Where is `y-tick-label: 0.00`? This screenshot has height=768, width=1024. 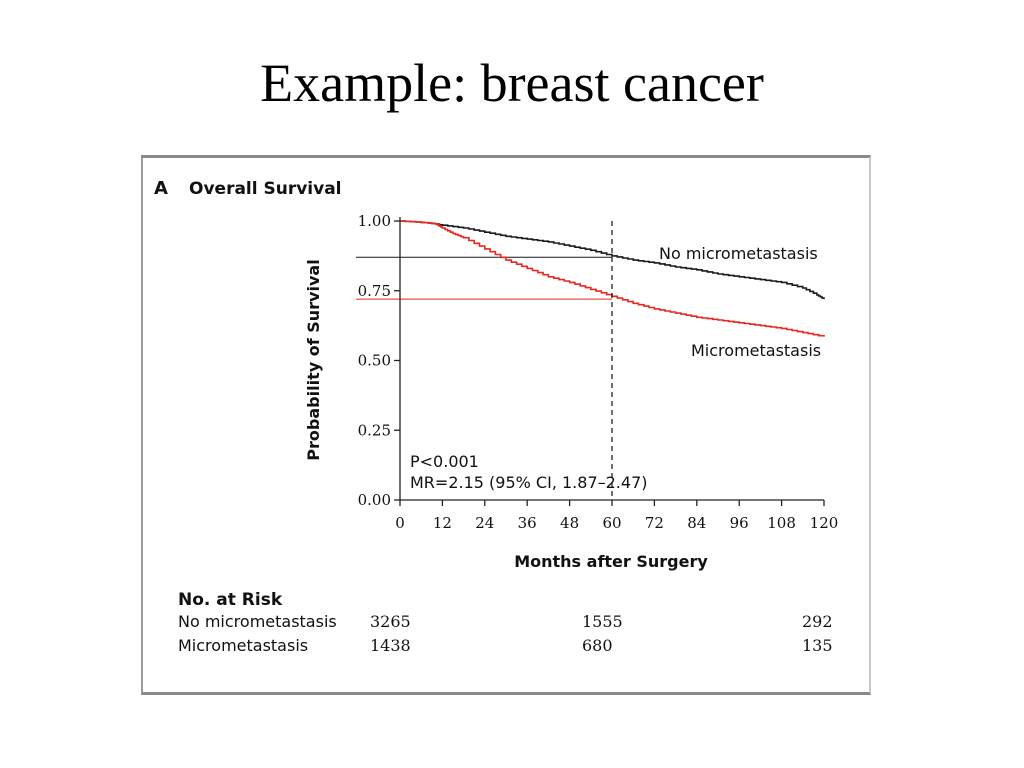
y-tick-label: 0.00 is located at coordinates (374, 500).